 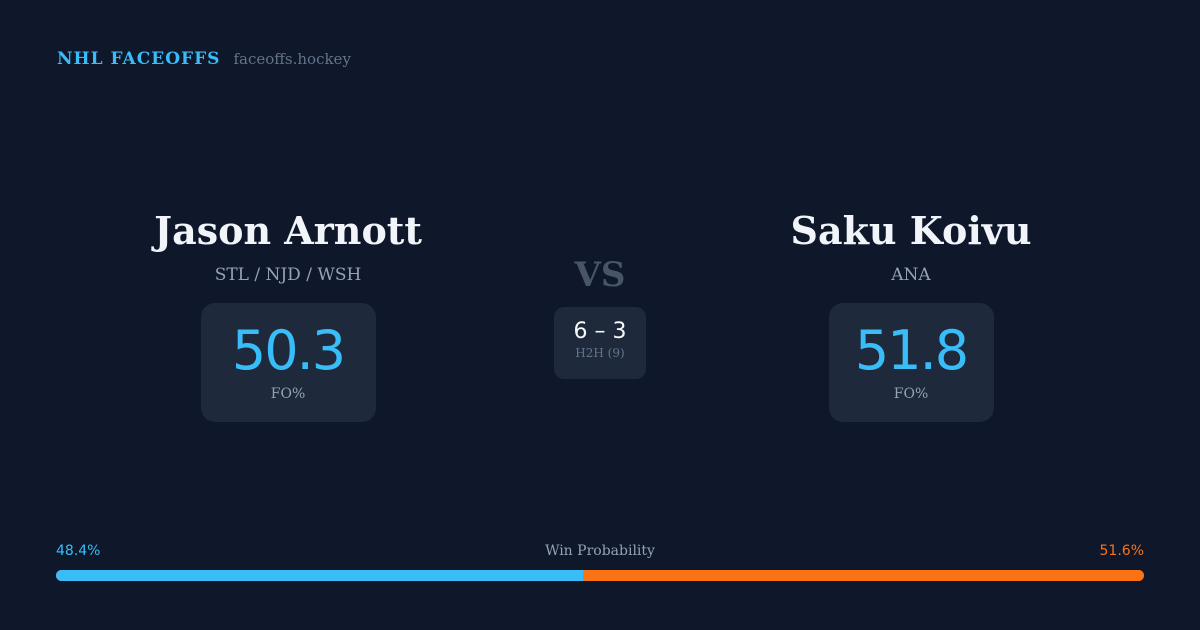 What do you see at coordinates (600, 353) in the screenshot?
I see `h2h-label: H2H (9)` at bounding box center [600, 353].